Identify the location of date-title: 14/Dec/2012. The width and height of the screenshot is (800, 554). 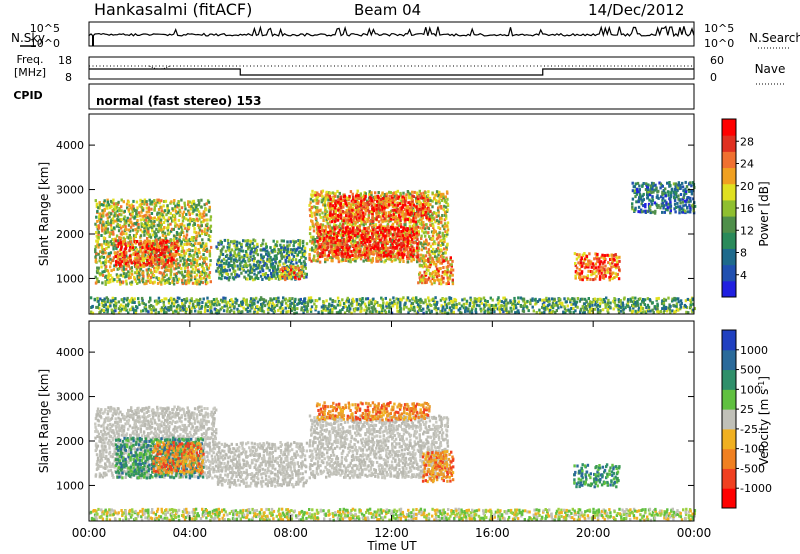
(636, 10).